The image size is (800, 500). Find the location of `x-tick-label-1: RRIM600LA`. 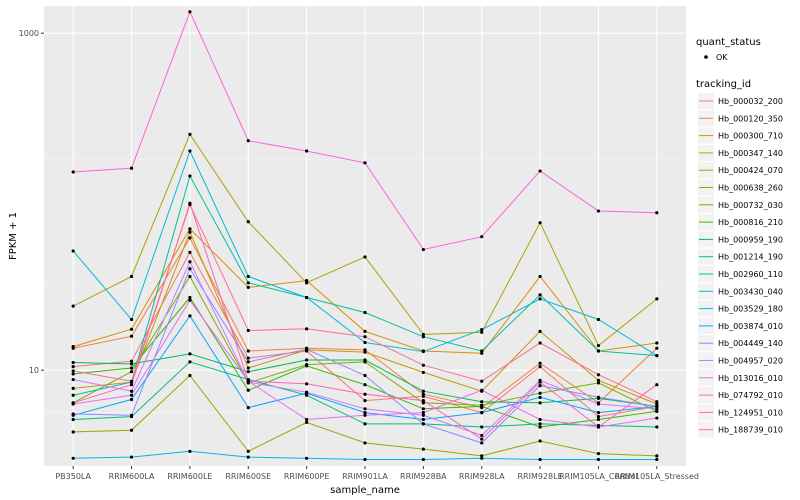

x-tick-label-1: RRIM600LA is located at coordinates (132, 476).